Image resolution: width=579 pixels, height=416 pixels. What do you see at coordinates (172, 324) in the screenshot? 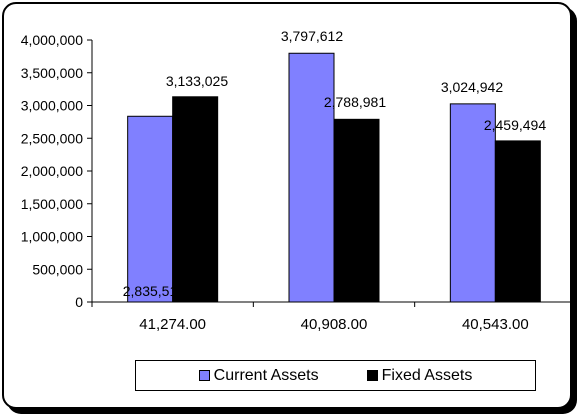
I see `x-tick-label: 41,274.00` at bounding box center [172, 324].